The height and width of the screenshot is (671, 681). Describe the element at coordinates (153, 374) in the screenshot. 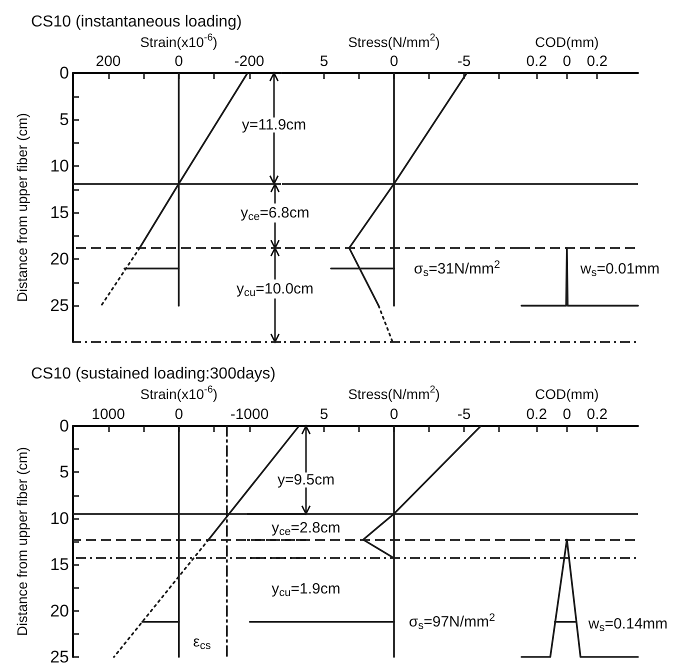

I see `chart-title: CS10 (sustained loading:300days)` at that location.